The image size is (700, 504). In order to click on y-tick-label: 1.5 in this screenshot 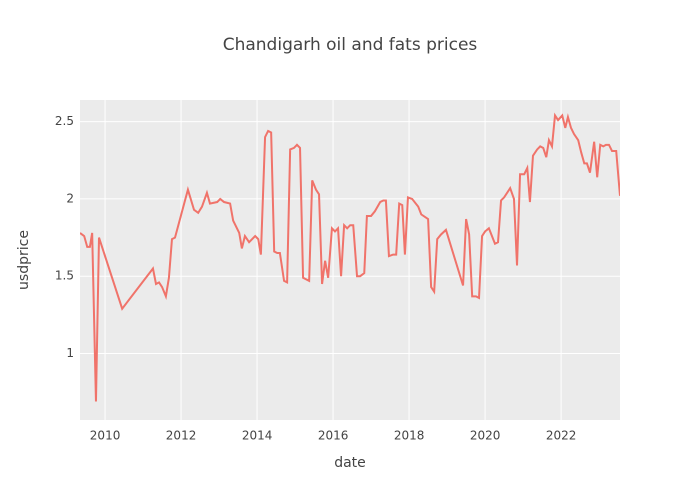, I will do `click(64, 276)`.